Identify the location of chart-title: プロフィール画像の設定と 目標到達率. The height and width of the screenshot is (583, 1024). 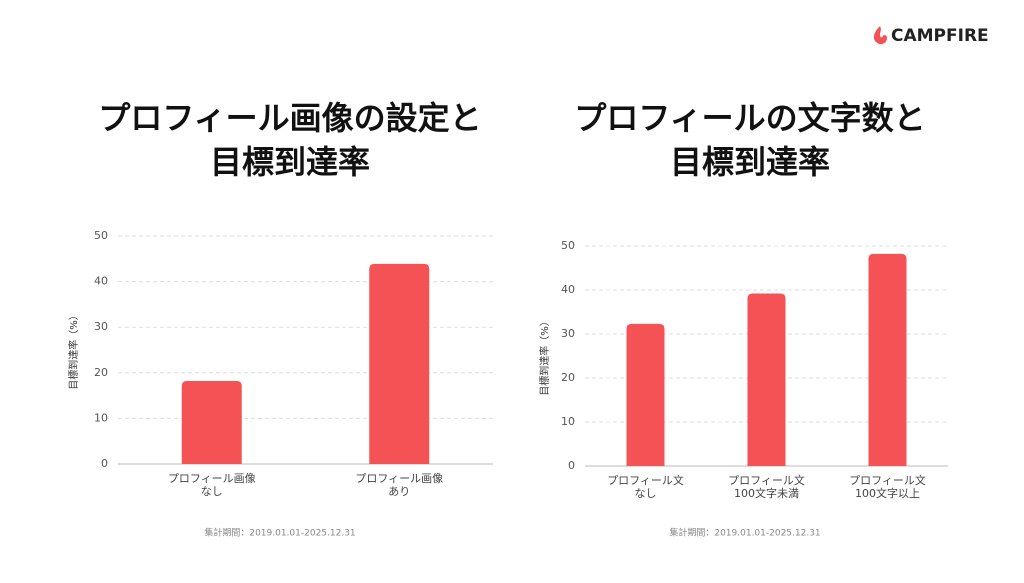
(290, 140).